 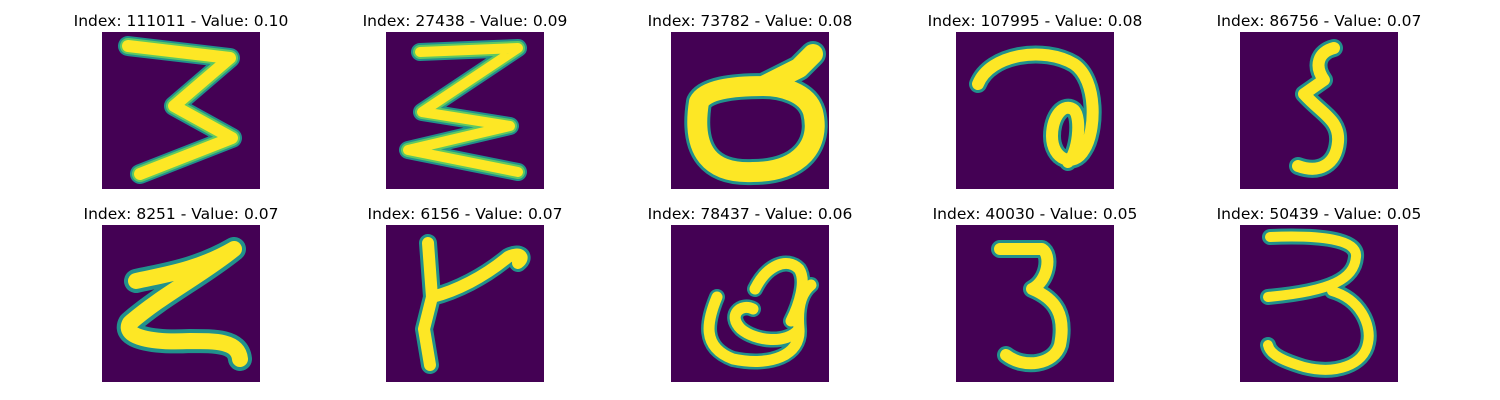 I want to click on panel-5: Index: 86756 - Value: 0.07, so click(x=1319, y=100).